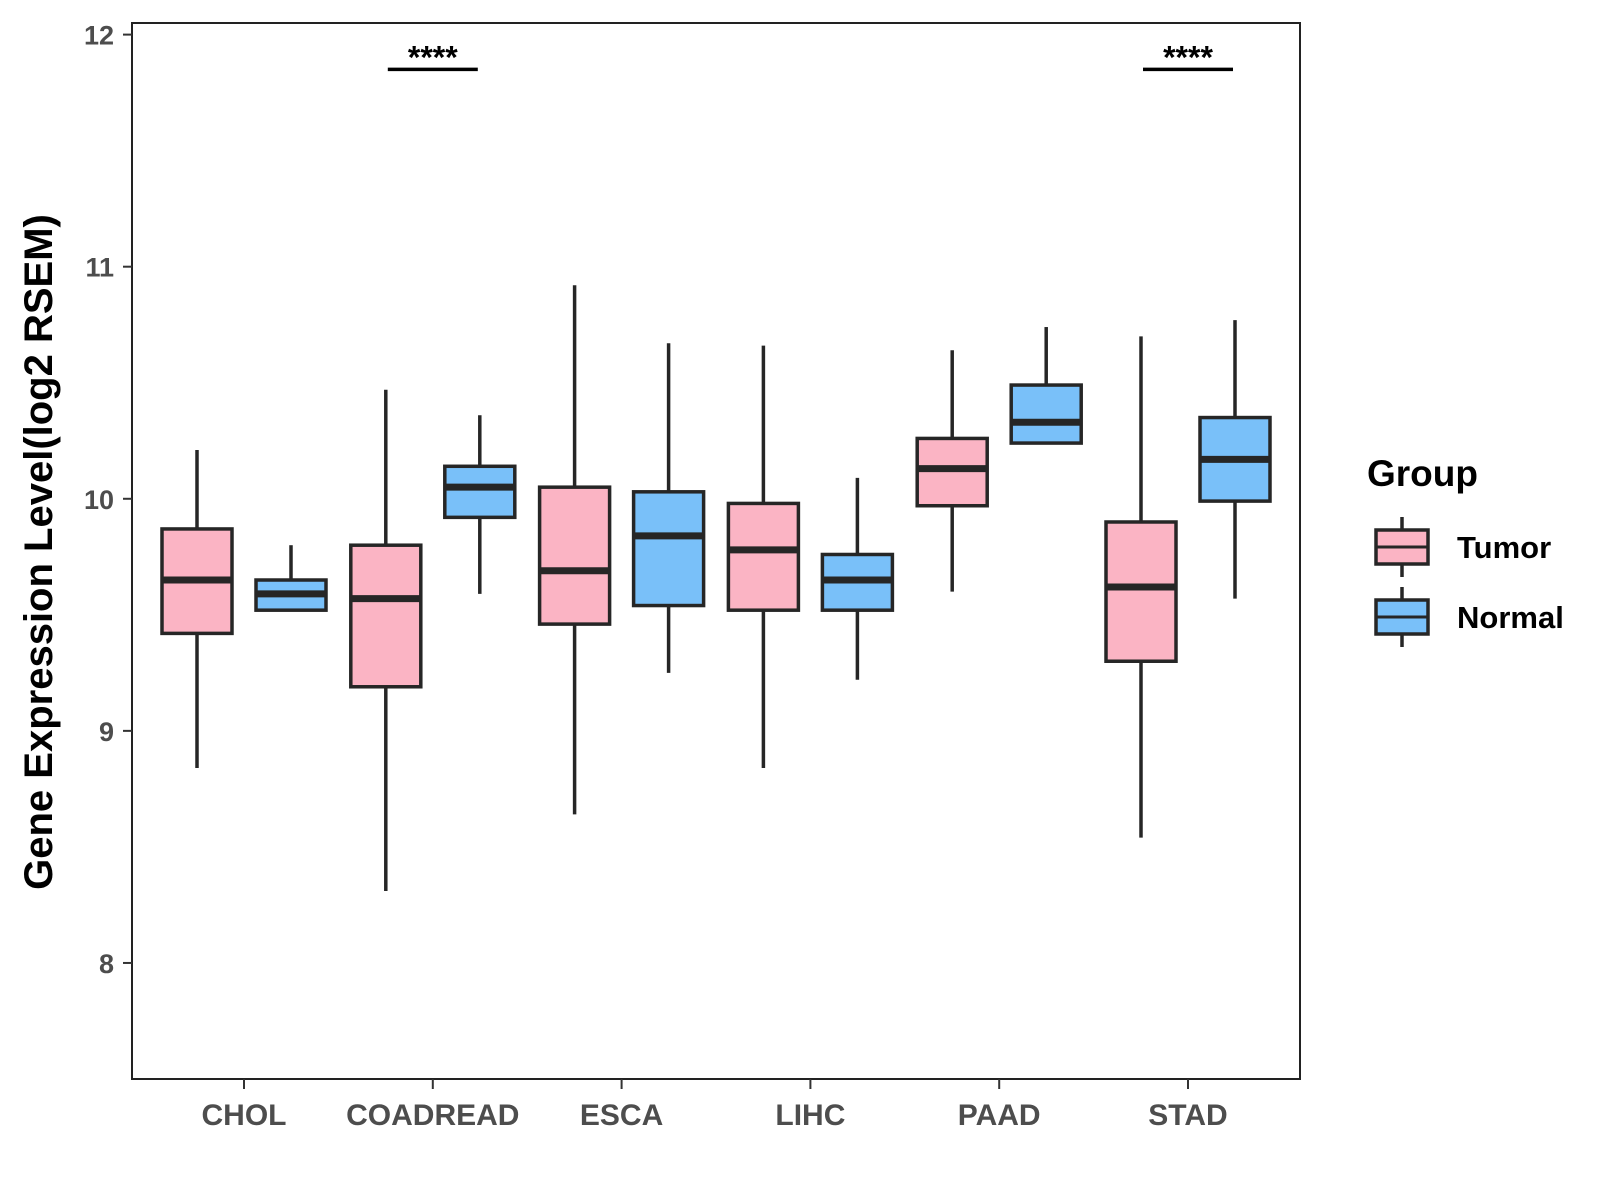 This screenshot has height=1200, width=1600. I want to click on x-tick-label: PAAD, so click(999, 1115).